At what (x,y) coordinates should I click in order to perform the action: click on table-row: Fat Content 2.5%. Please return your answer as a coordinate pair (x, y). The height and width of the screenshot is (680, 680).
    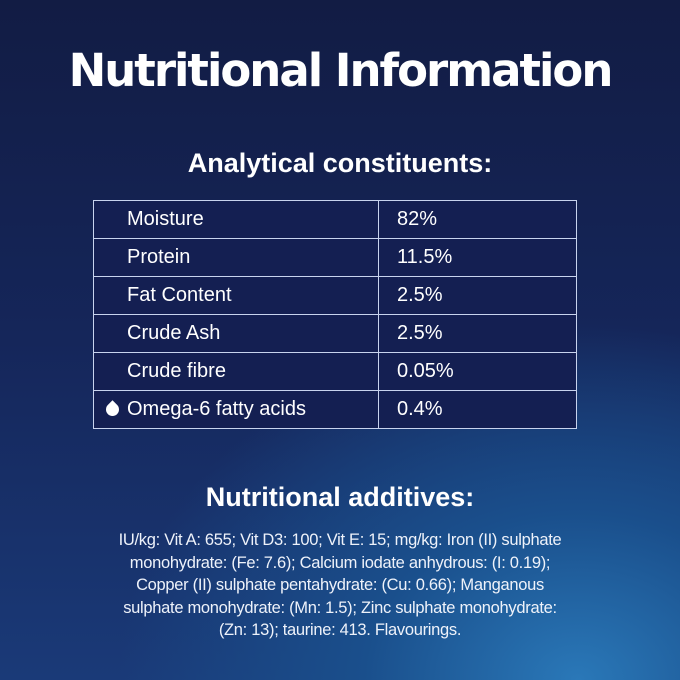
    Looking at the image, I should click on (335, 295).